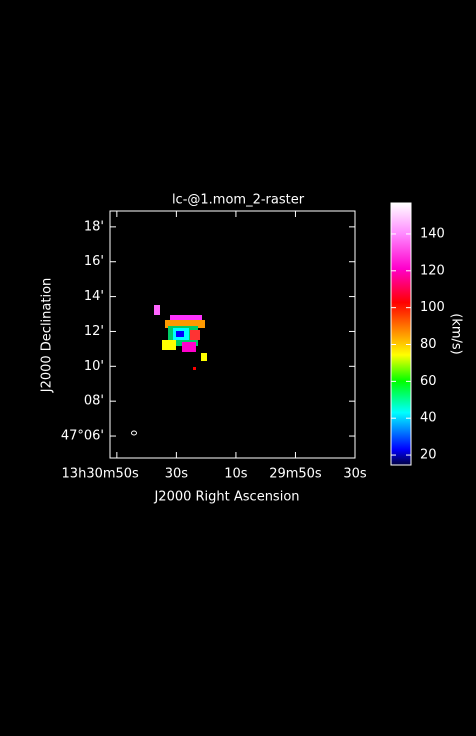  I want to click on y-tick-label: 12', so click(94, 331).